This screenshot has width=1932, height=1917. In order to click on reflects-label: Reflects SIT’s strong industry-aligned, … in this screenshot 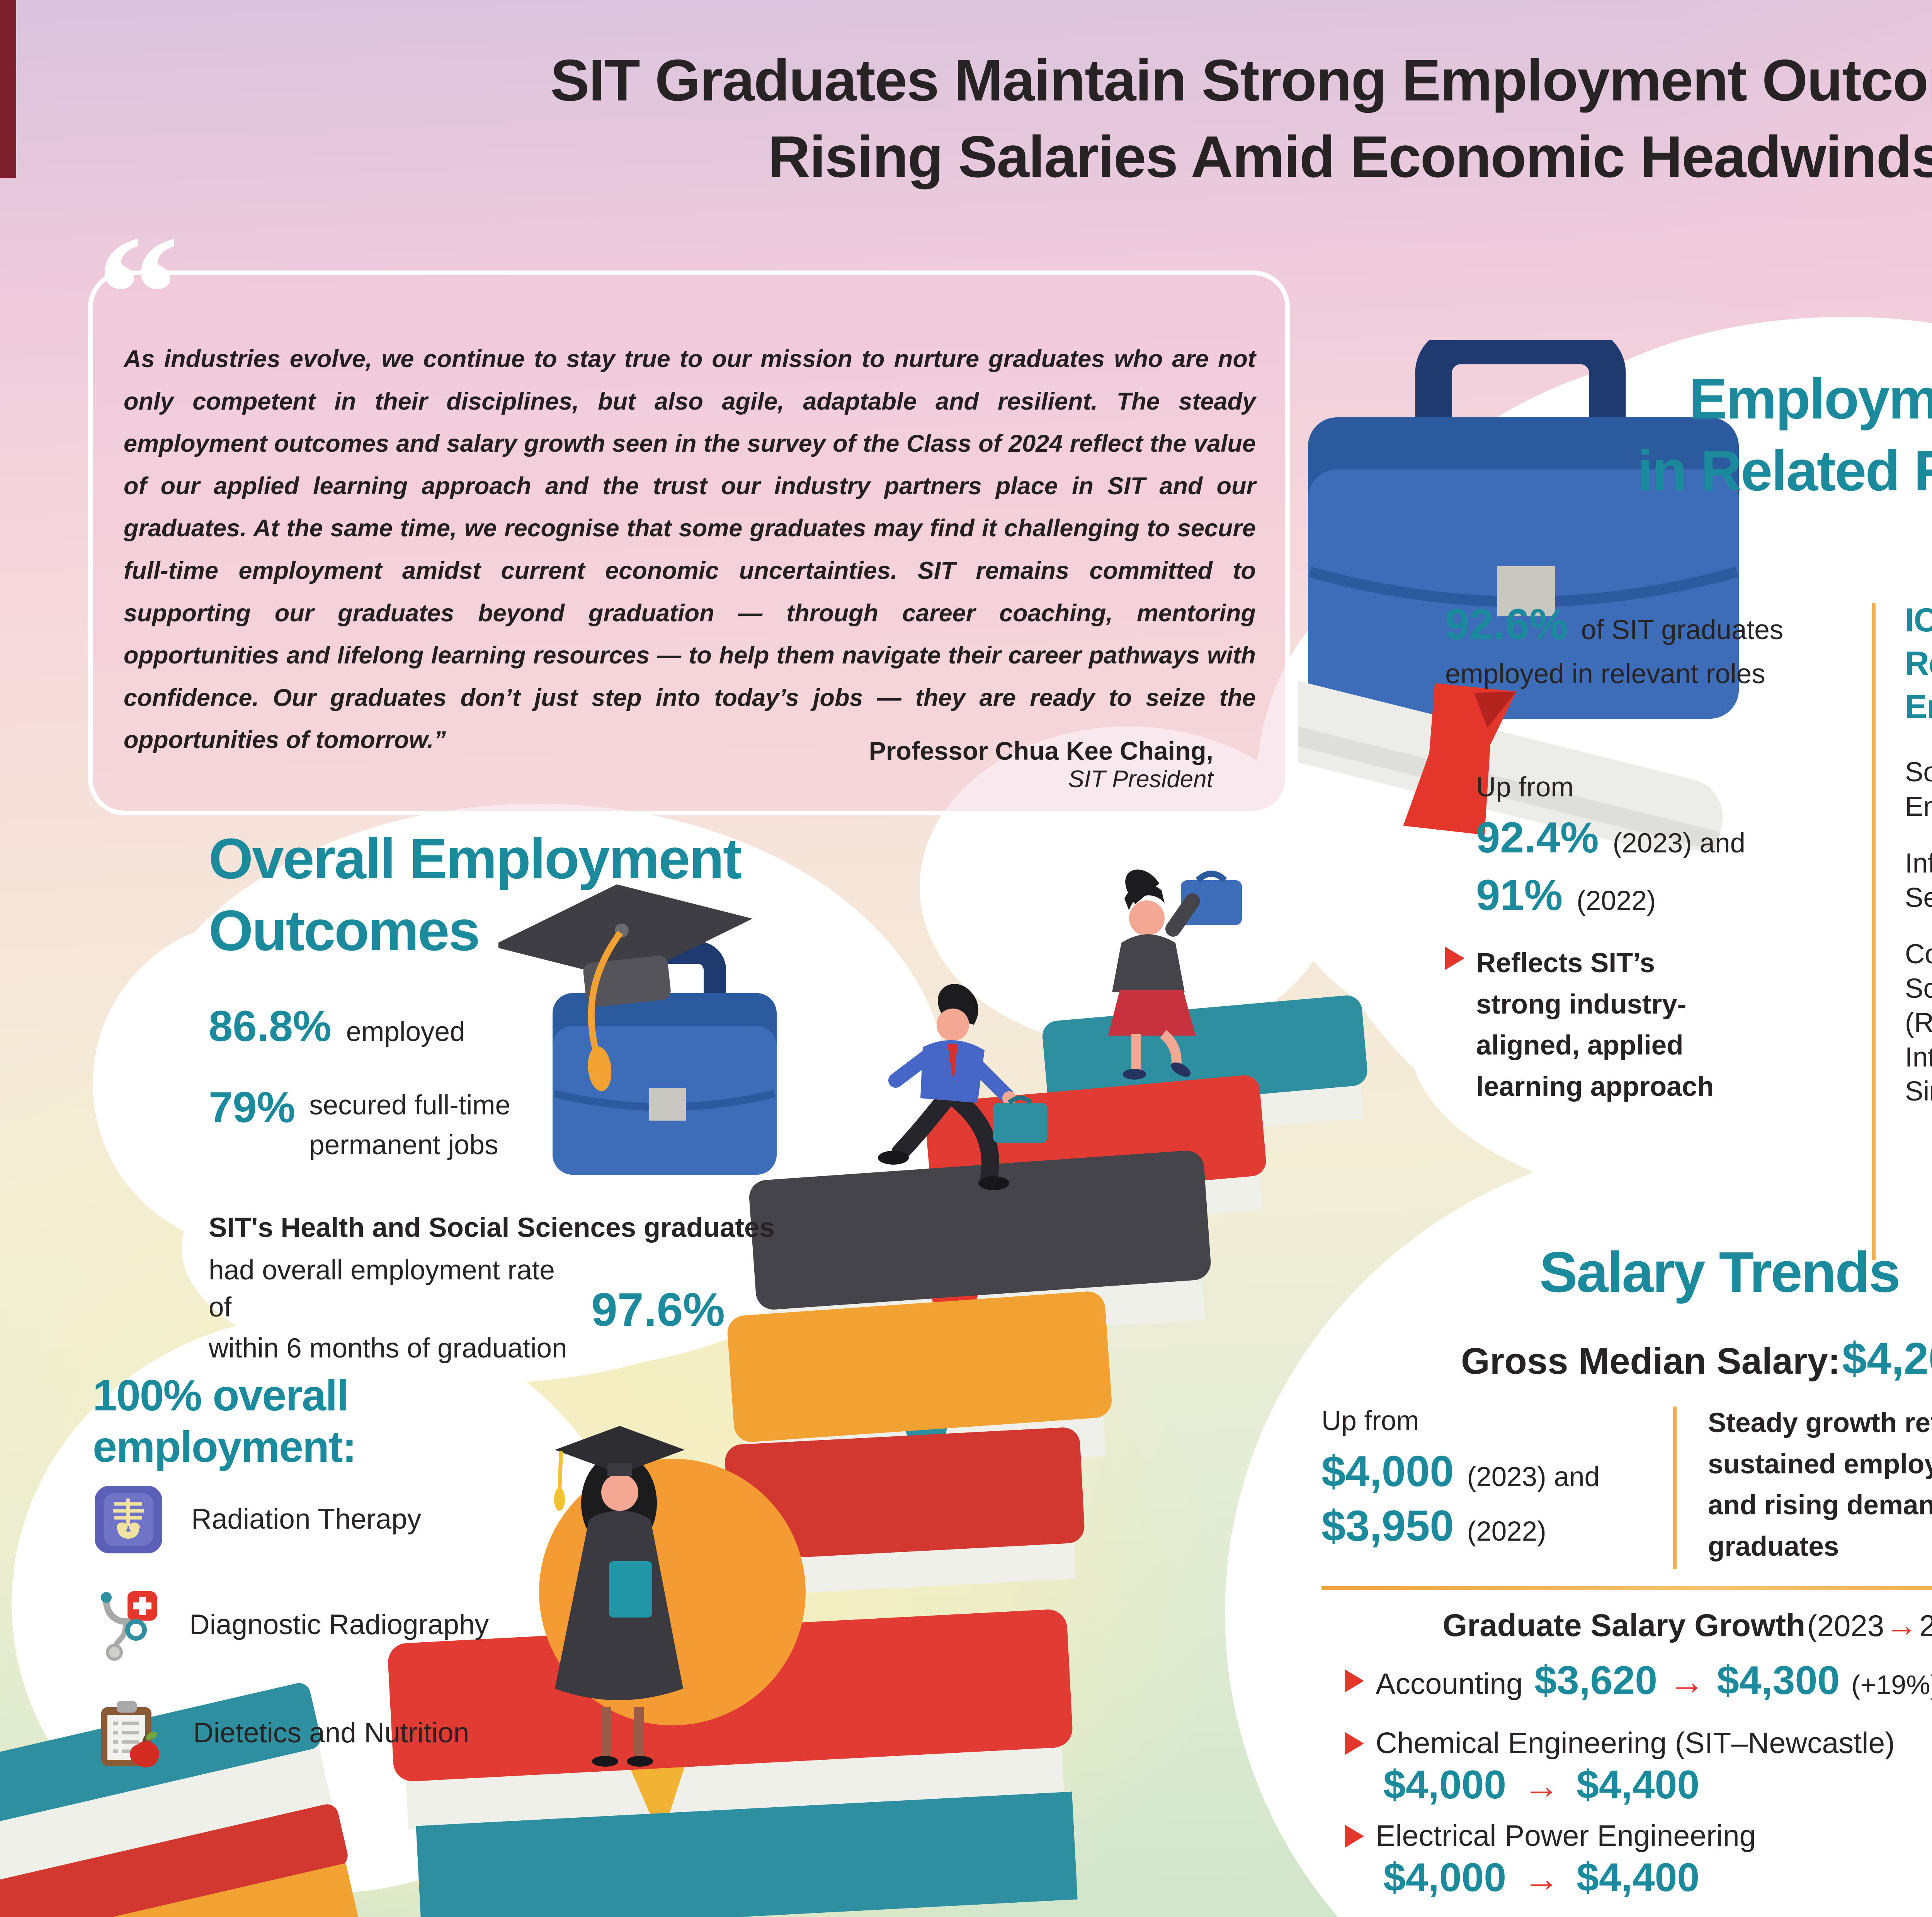, I will do `click(1595, 1025)`.